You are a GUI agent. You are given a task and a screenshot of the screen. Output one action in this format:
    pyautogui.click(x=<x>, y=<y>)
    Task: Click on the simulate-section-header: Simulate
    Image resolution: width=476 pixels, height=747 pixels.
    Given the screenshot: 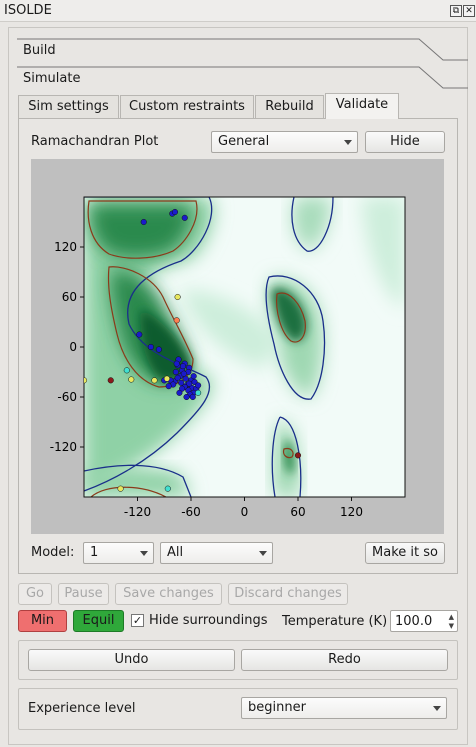 What is the action you would take?
    pyautogui.click(x=242, y=79)
    